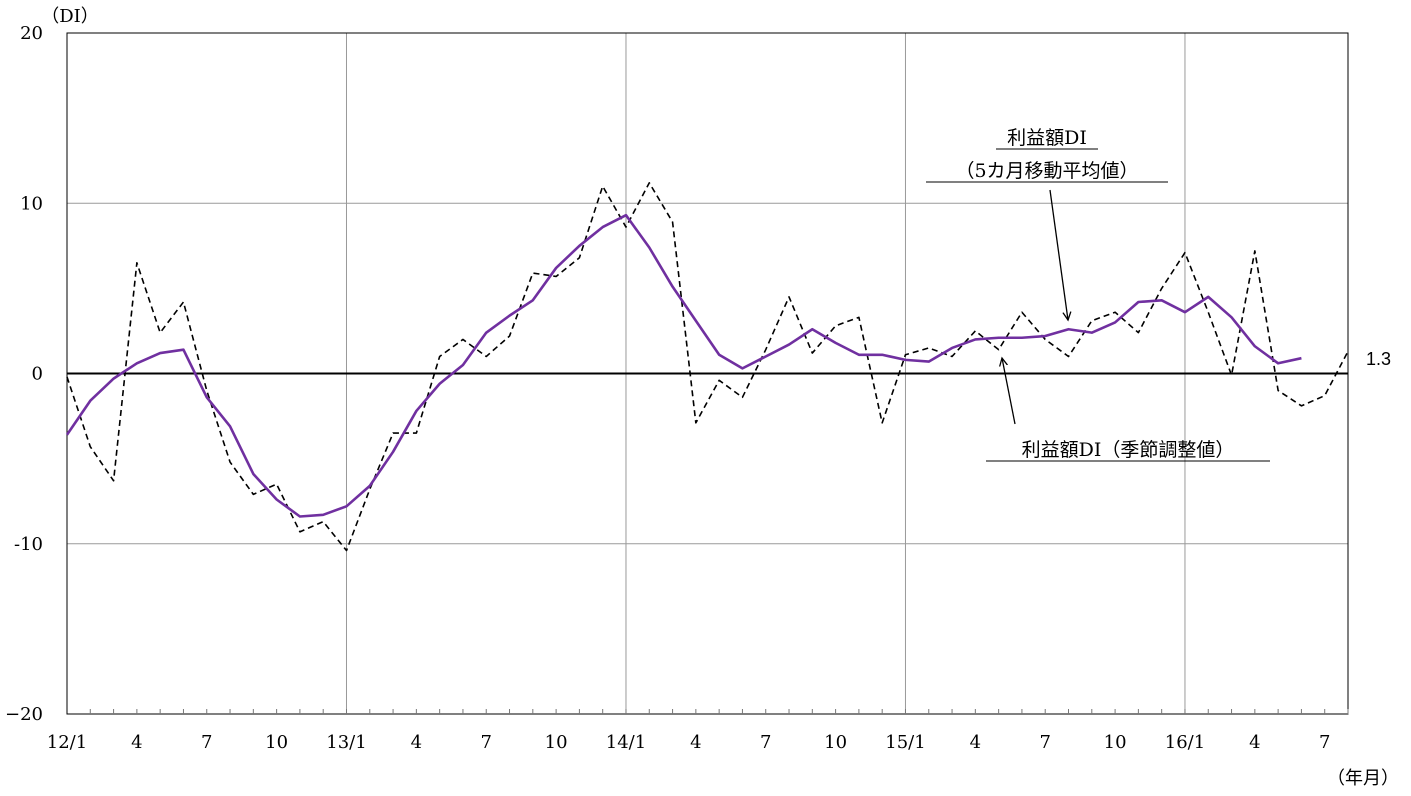 Image resolution: width=1411 pixels, height=796 pixels. What do you see at coordinates (1047, 138) in the screenshot?
I see `ma-series-label-line1: 利益額DI` at bounding box center [1047, 138].